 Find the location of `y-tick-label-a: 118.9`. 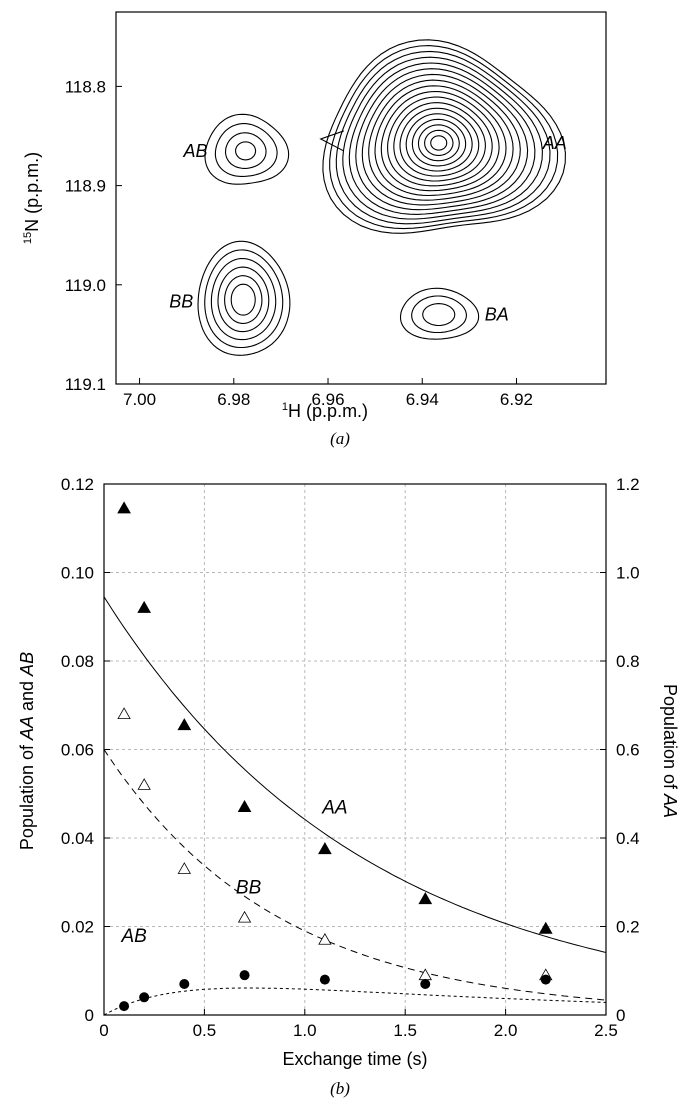

y-tick-label-a: 118.9 is located at coordinates (85, 186).